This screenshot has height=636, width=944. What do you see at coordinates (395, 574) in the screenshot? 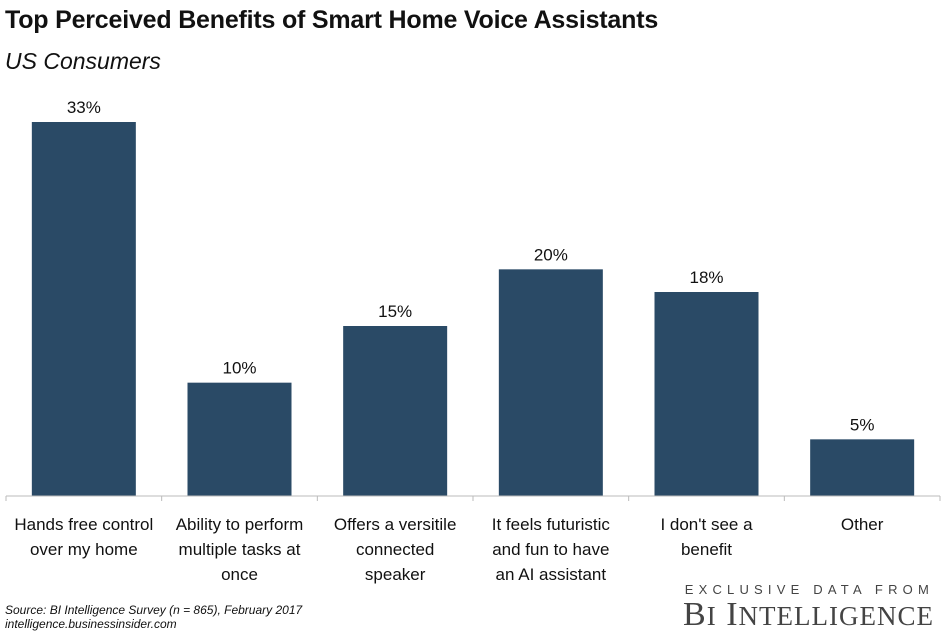
I see `category-label: speaker` at bounding box center [395, 574].